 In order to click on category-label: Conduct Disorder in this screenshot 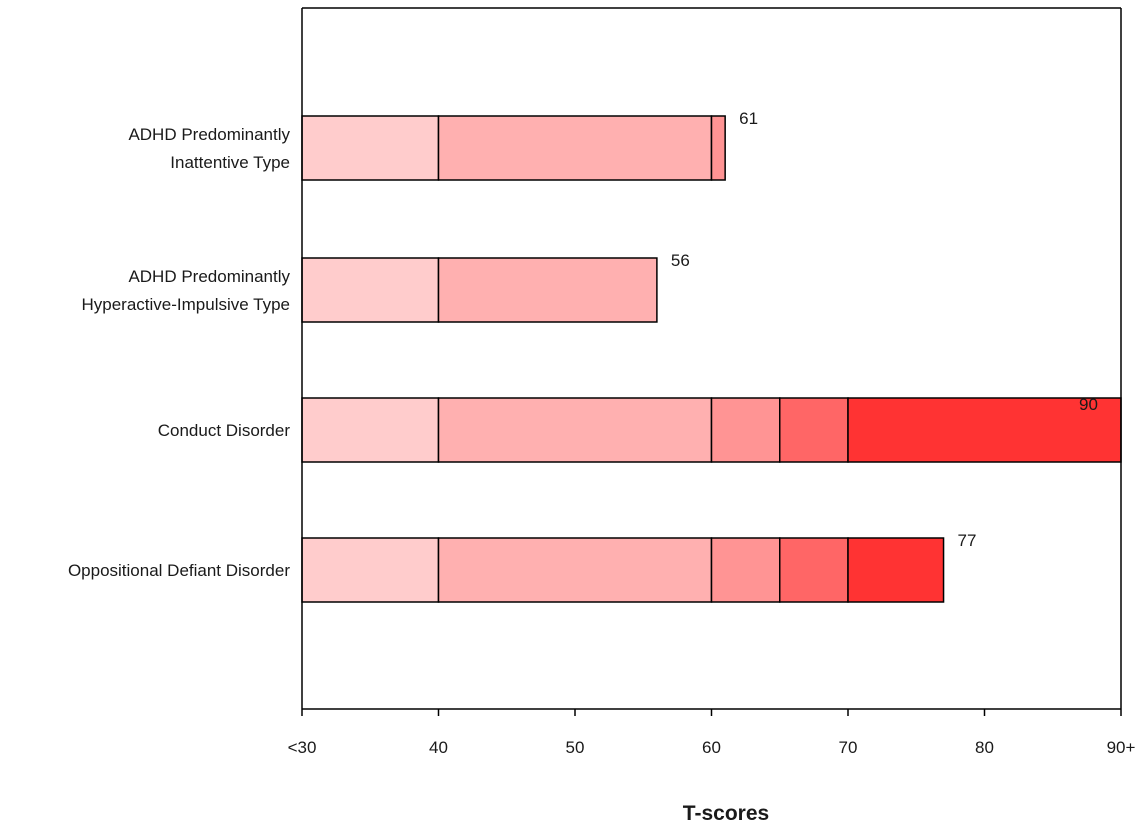, I will do `click(224, 430)`.